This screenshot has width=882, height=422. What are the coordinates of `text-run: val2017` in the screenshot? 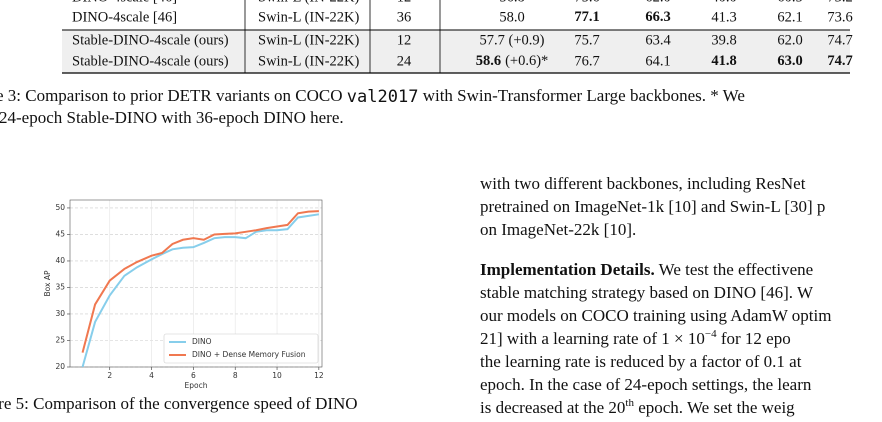 It's located at (383, 97).